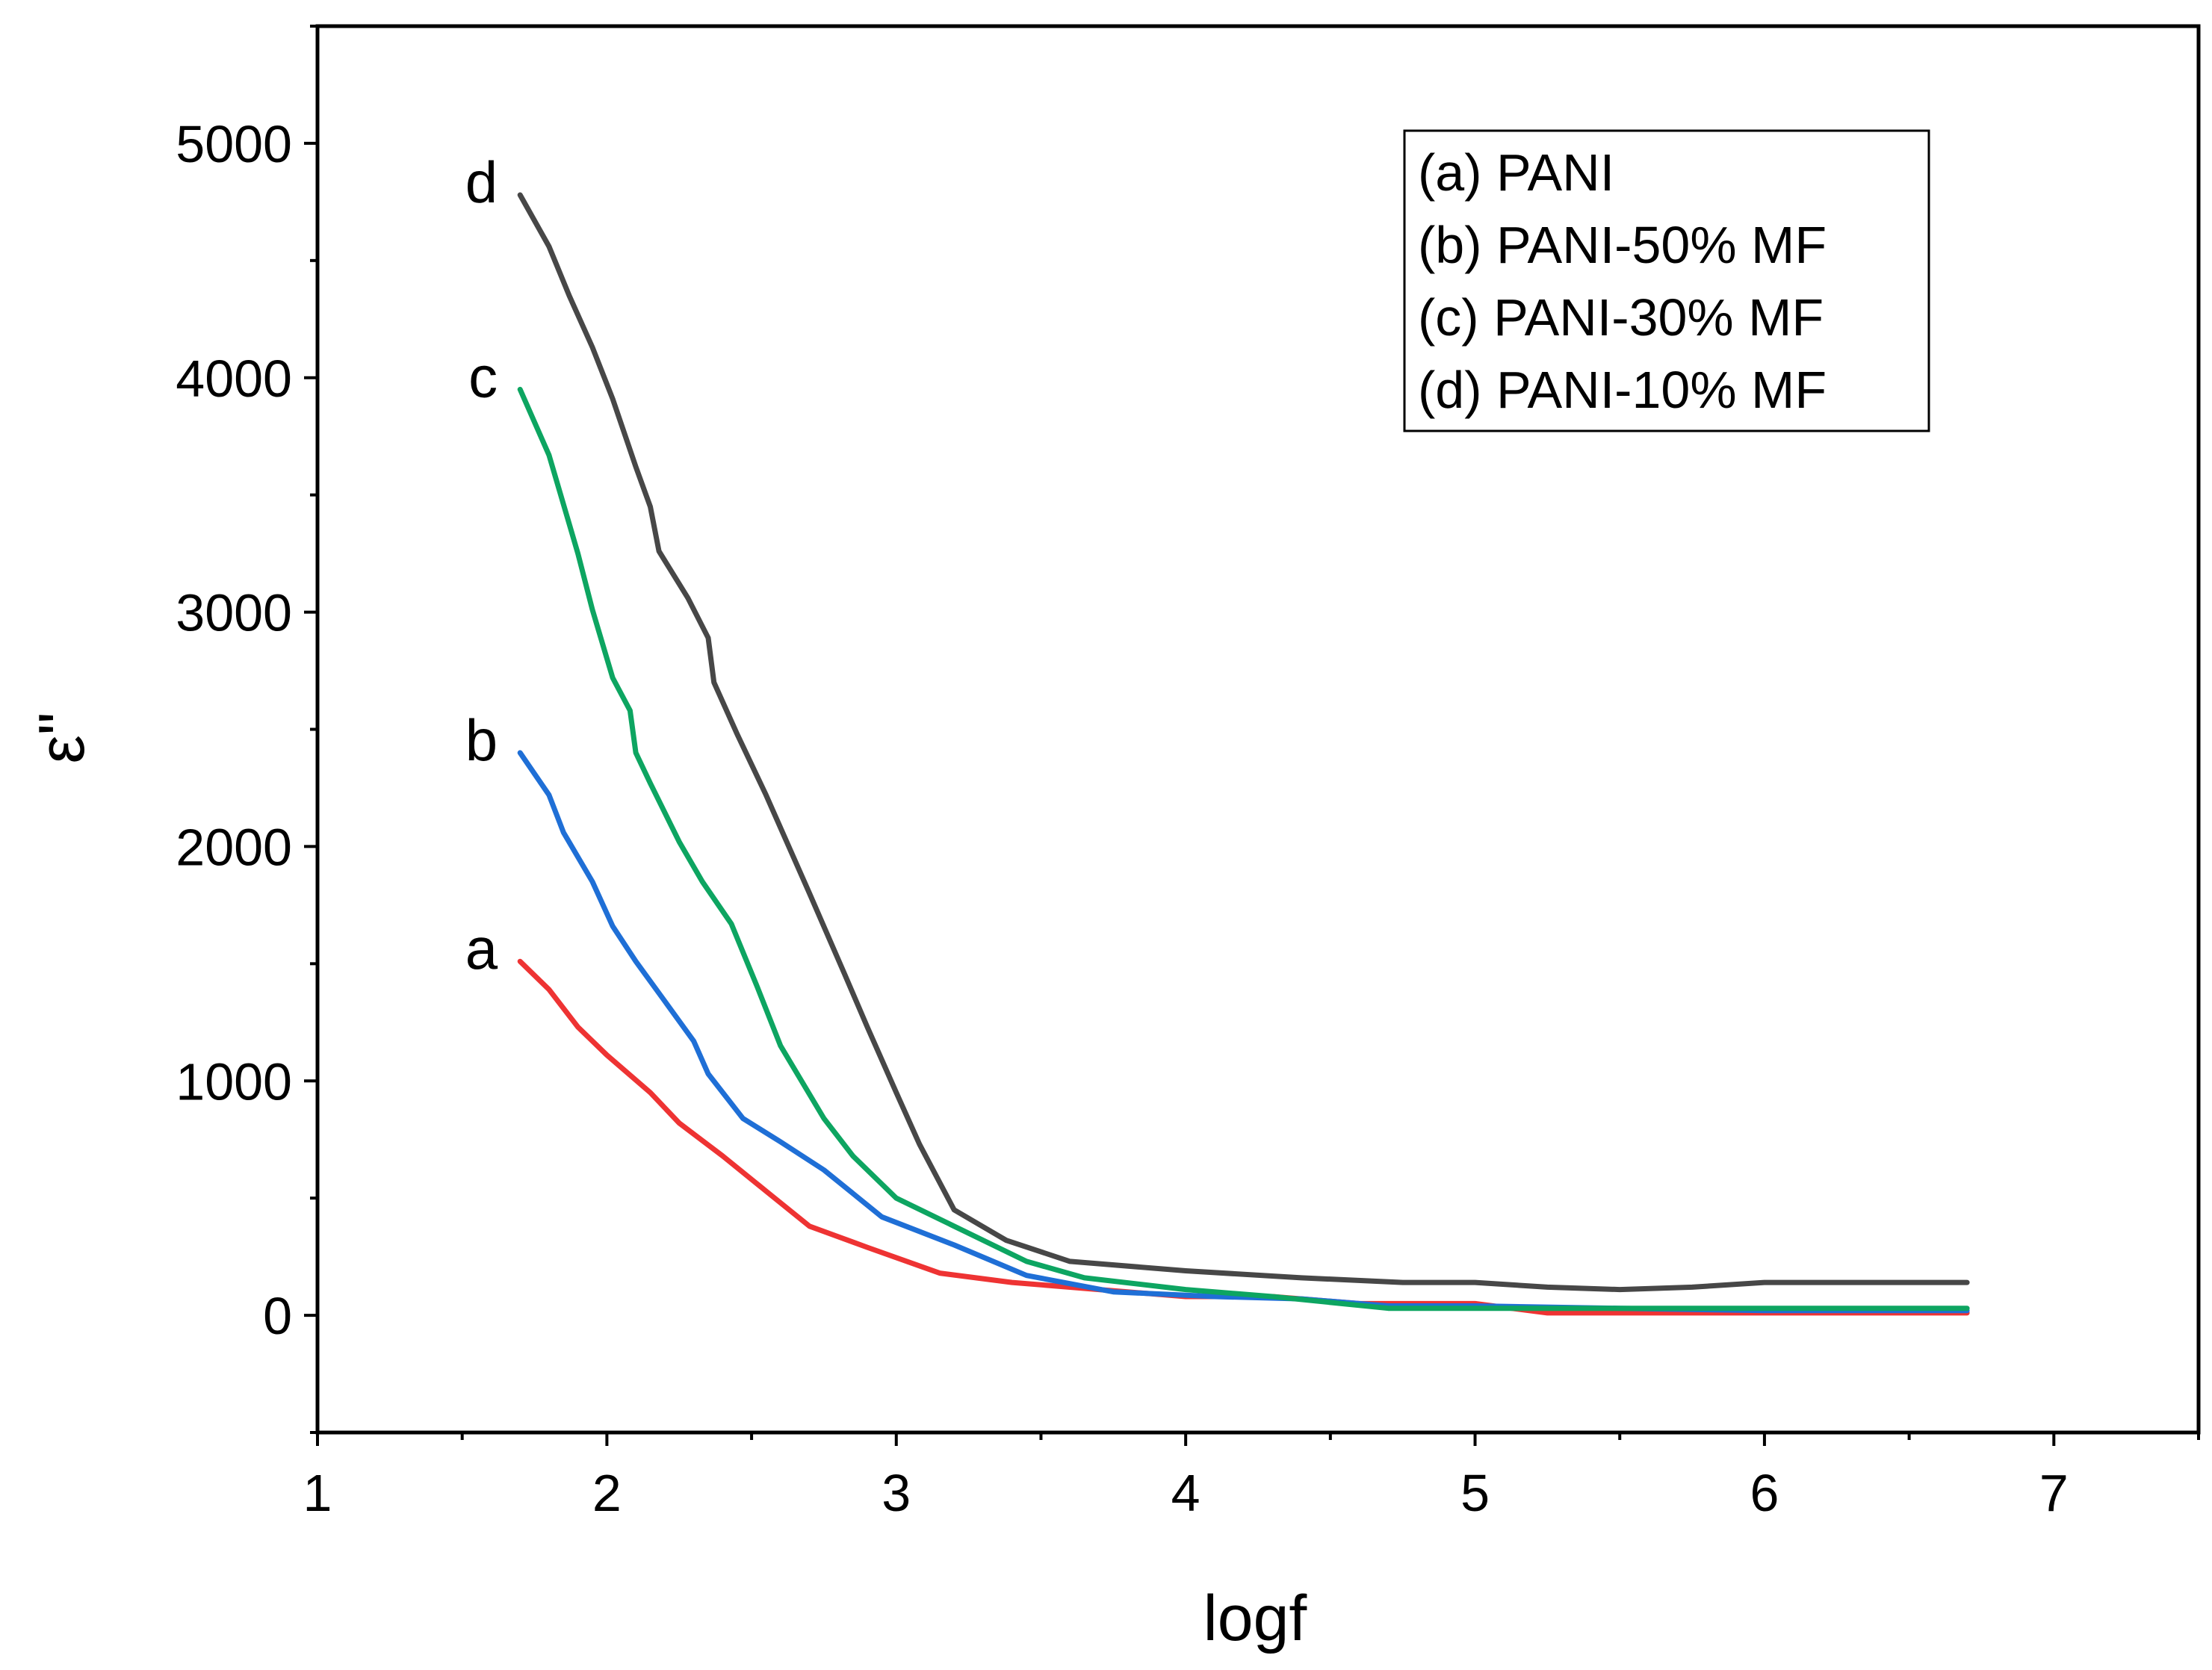 This screenshot has height=1670, width=2212. What do you see at coordinates (62, 738) in the screenshot?
I see `y-axis-title: ε"` at bounding box center [62, 738].